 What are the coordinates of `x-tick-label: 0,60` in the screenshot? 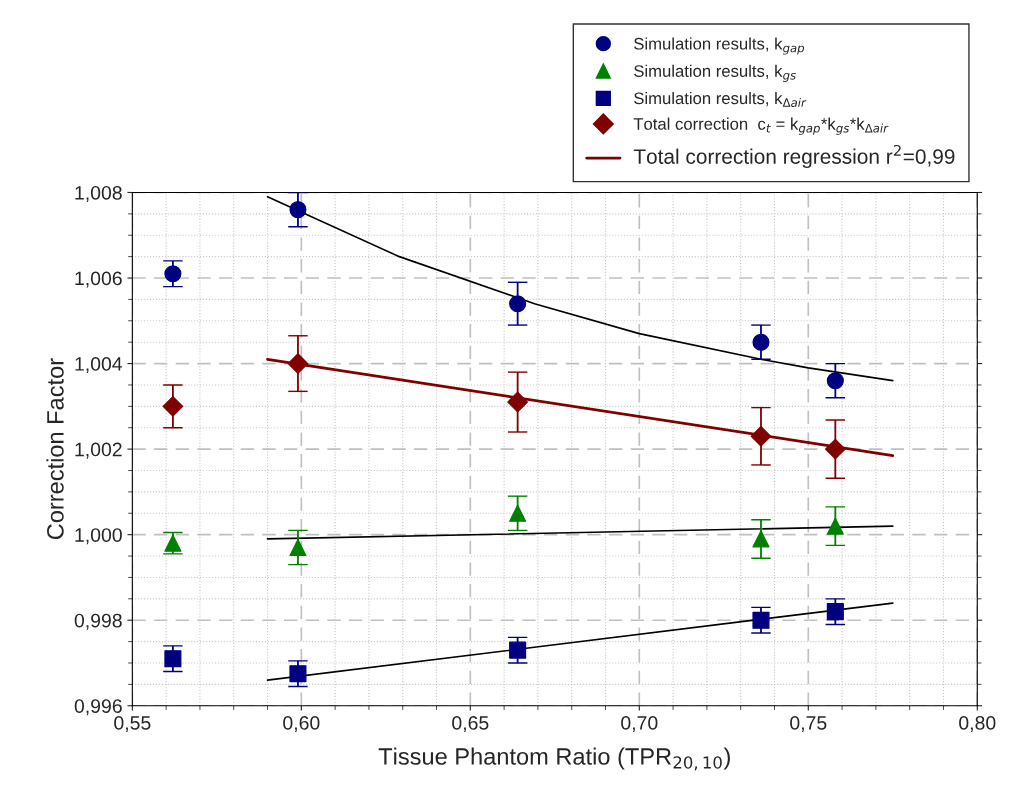 It's located at (301, 724).